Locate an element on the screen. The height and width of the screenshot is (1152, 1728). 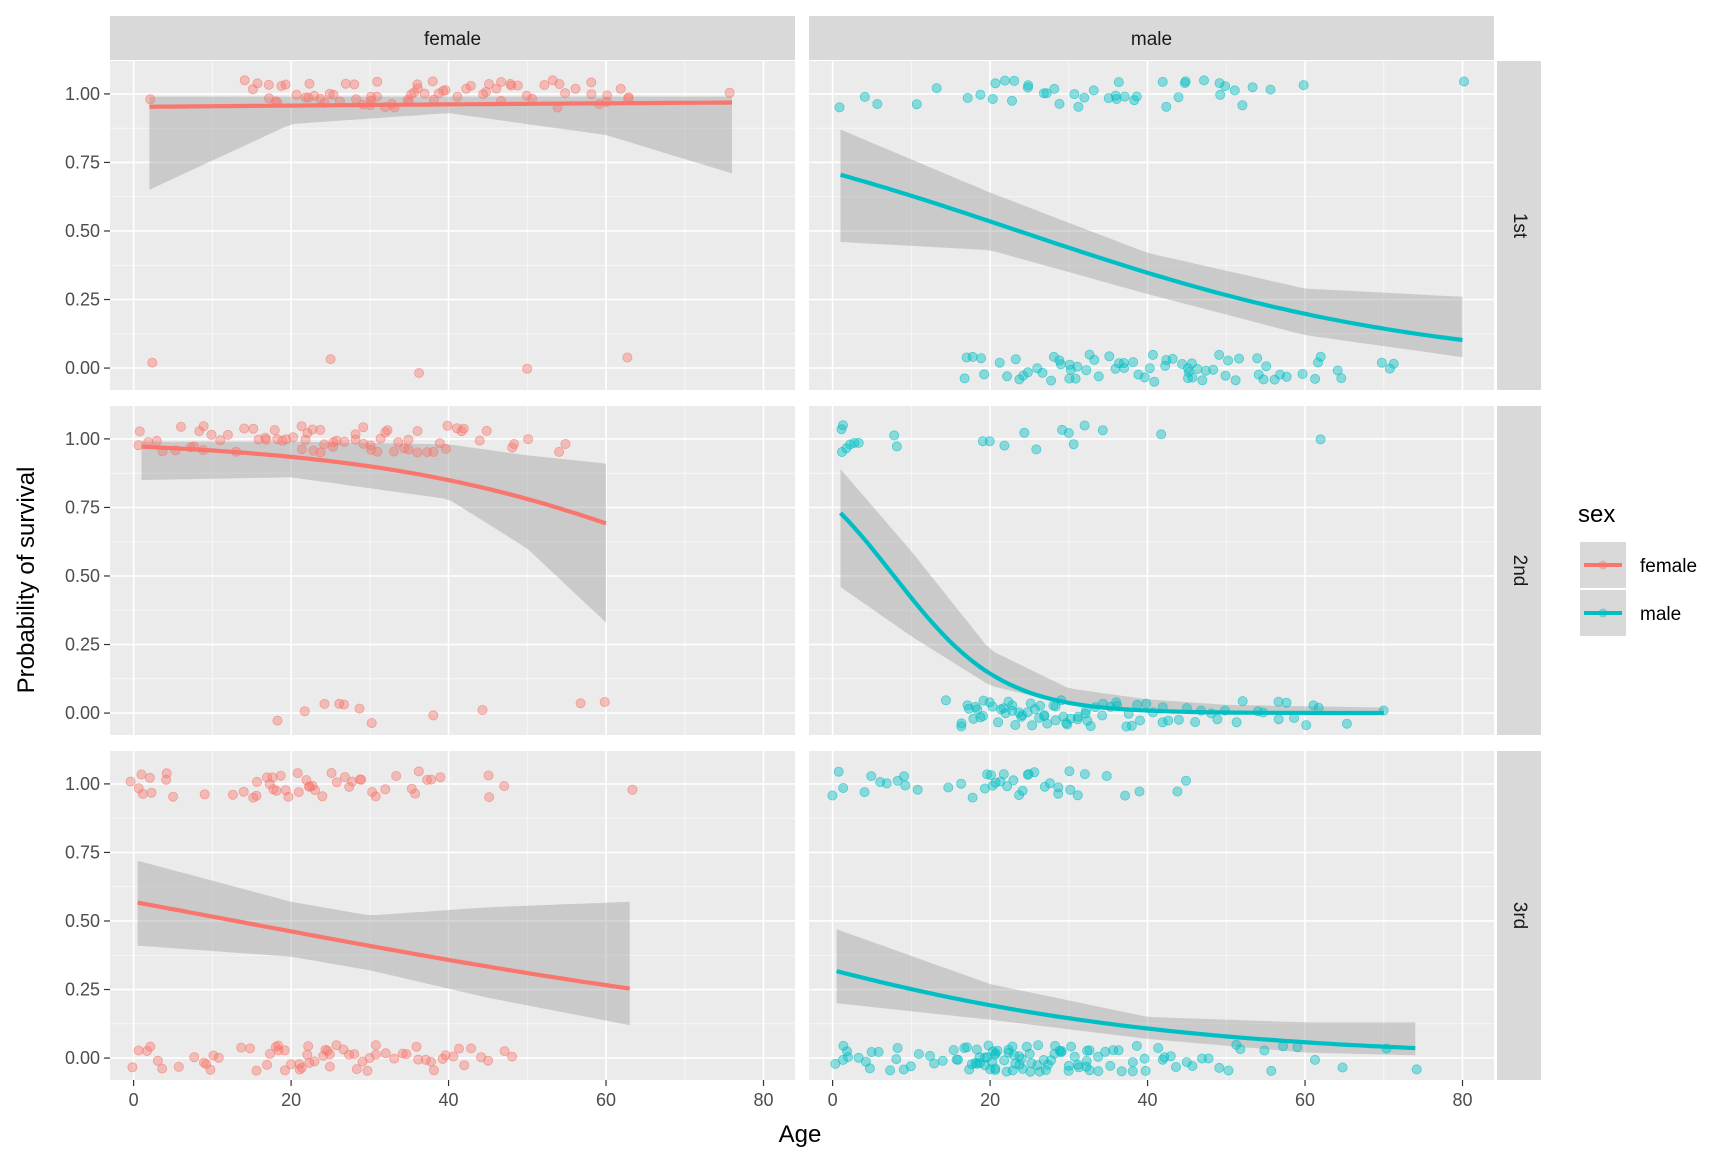
x-tick-label: 60 is located at coordinates (1305, 1100).